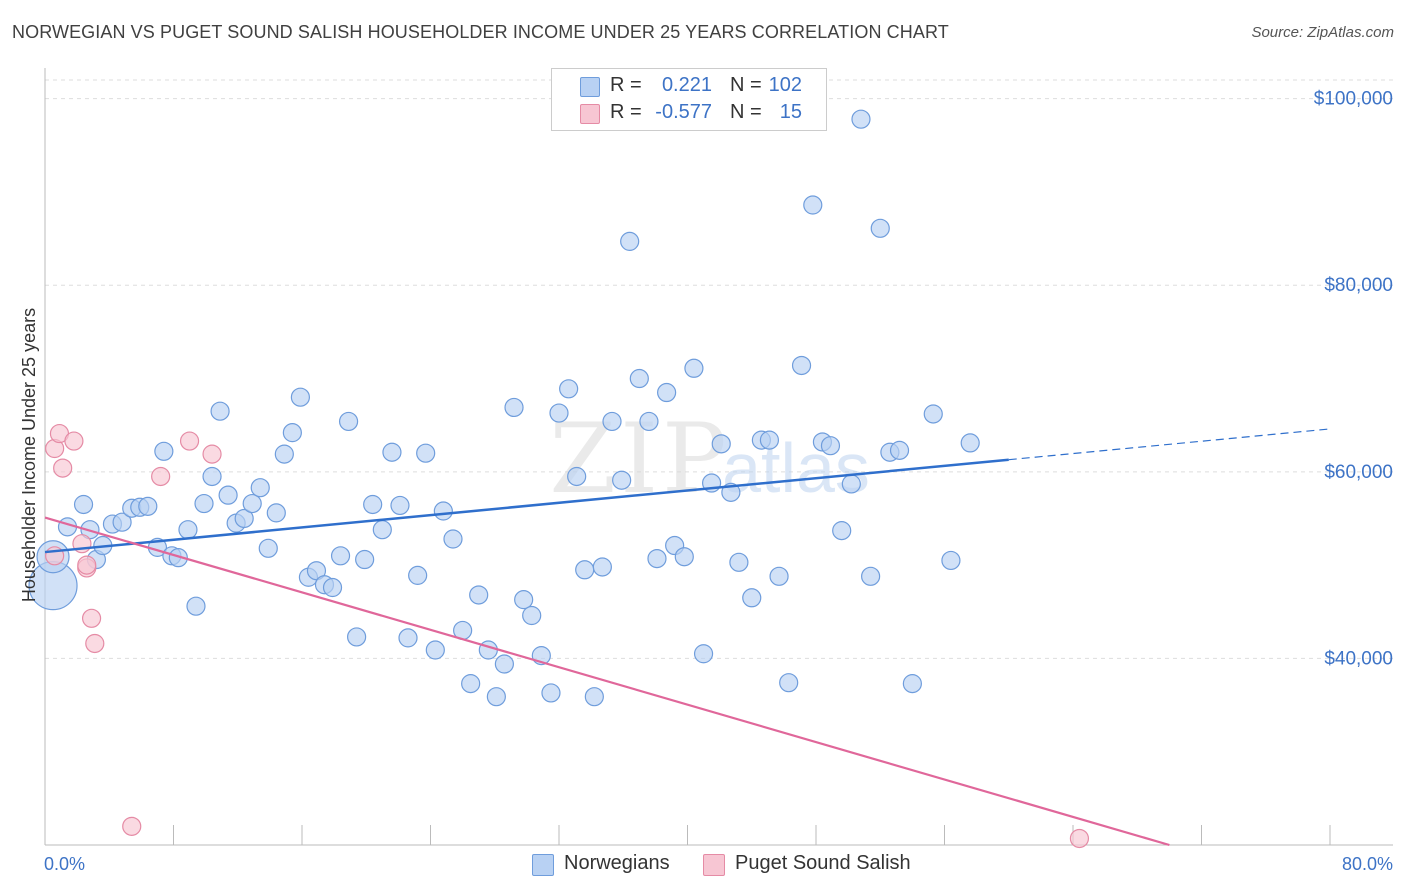 Image resolution: width=1406 pixels, height=892 pixels. Describe the element at coordinates (590, 114) in the screenshot. I see `puget-sound-salish-swatch` at that location.